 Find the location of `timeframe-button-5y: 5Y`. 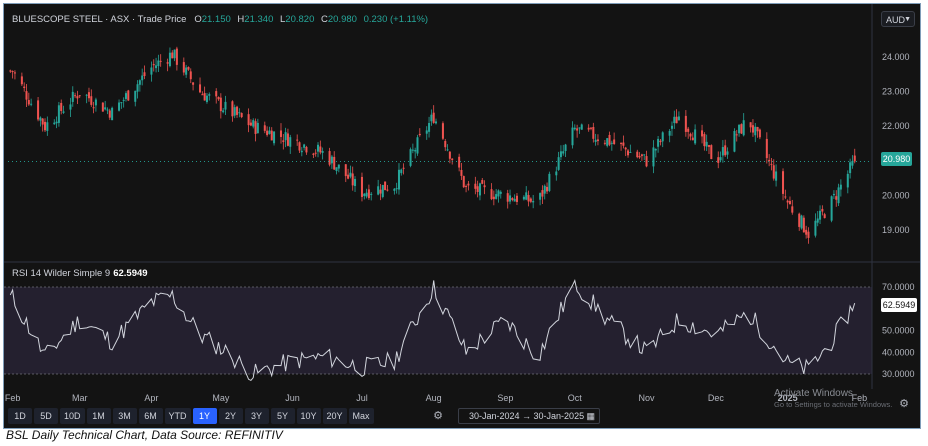

timeframe-button-5y: 5Y is located at coordinates (282, 416).